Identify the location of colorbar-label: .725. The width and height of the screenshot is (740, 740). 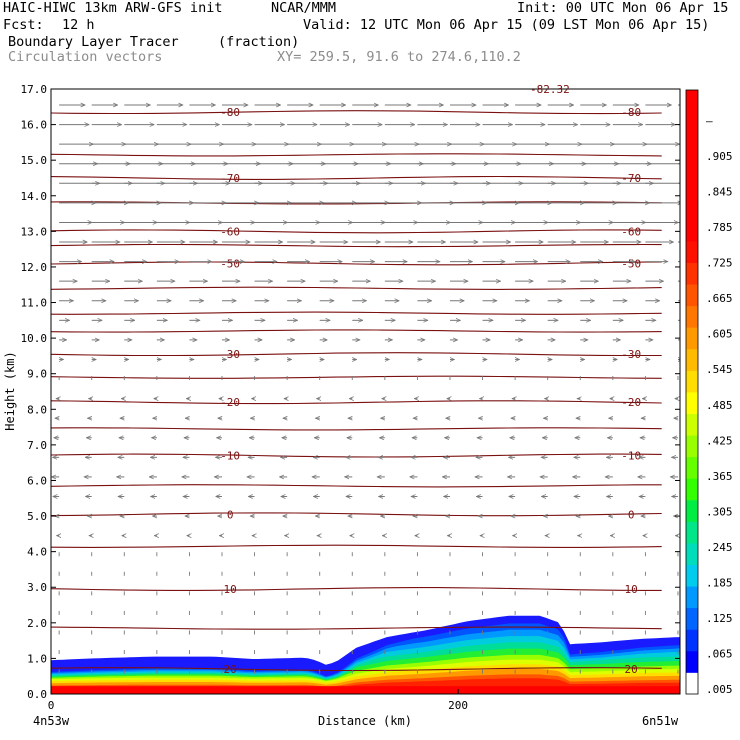
(719, 263).